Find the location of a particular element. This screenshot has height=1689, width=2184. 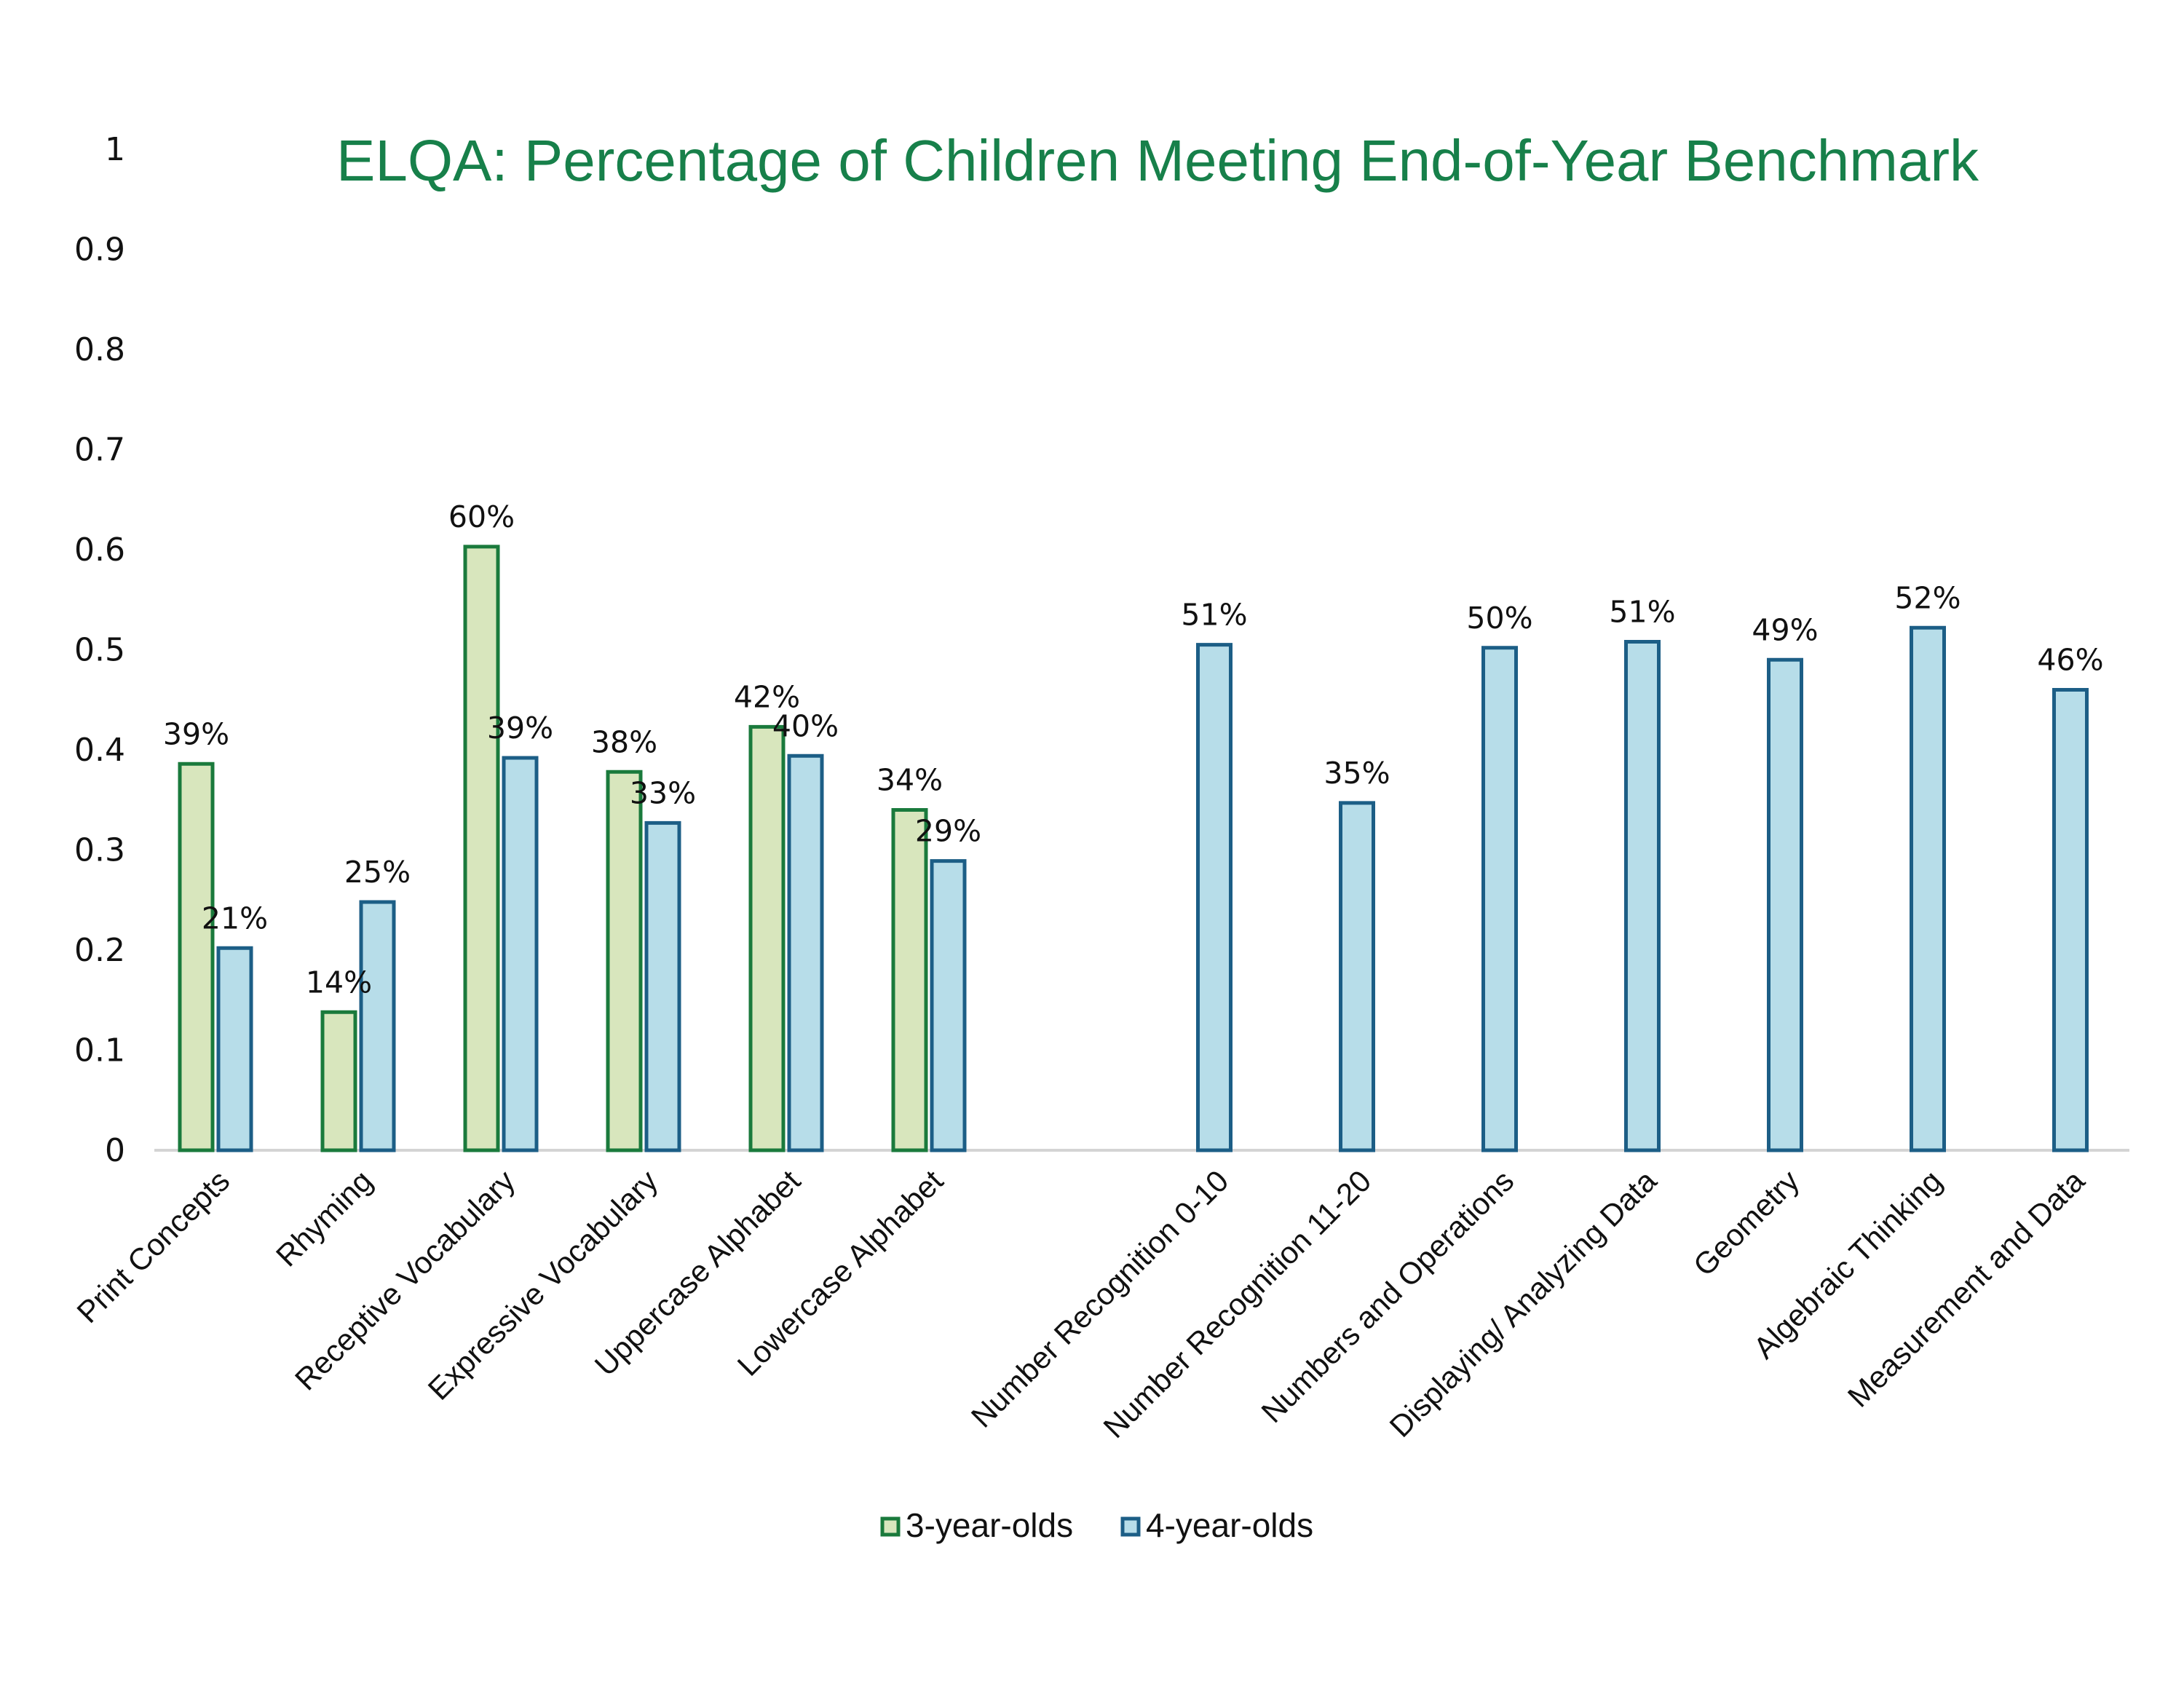

y-tick-label: 0.7 is located at coordinates (99, 450).